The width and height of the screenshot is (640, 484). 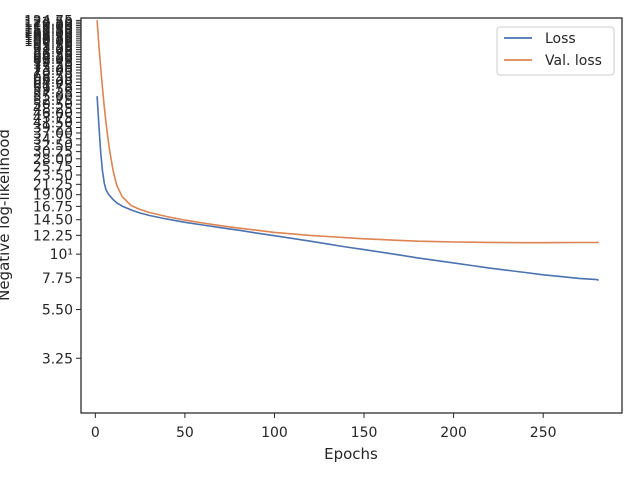 I want to click on y-tick-label: 93.25, so click(x=53, y=48).